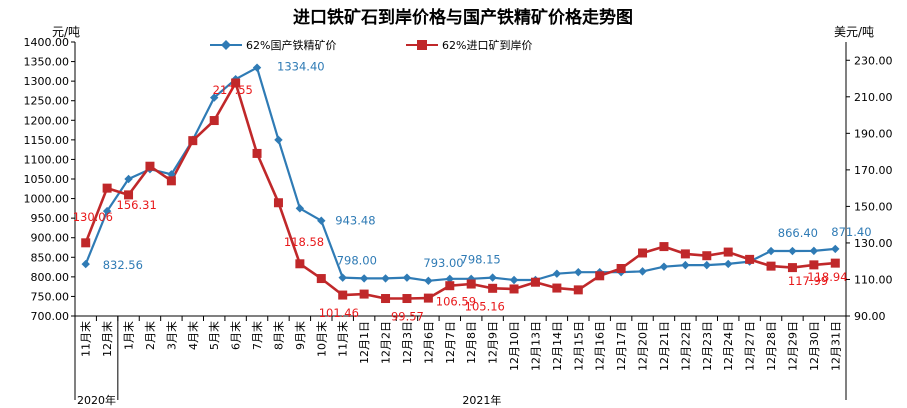 This screenshot has width=907, height=408. Describe the element at coordinates (257, 335) in the screenshot. I see `x-tick-label: 7月末` at that location.